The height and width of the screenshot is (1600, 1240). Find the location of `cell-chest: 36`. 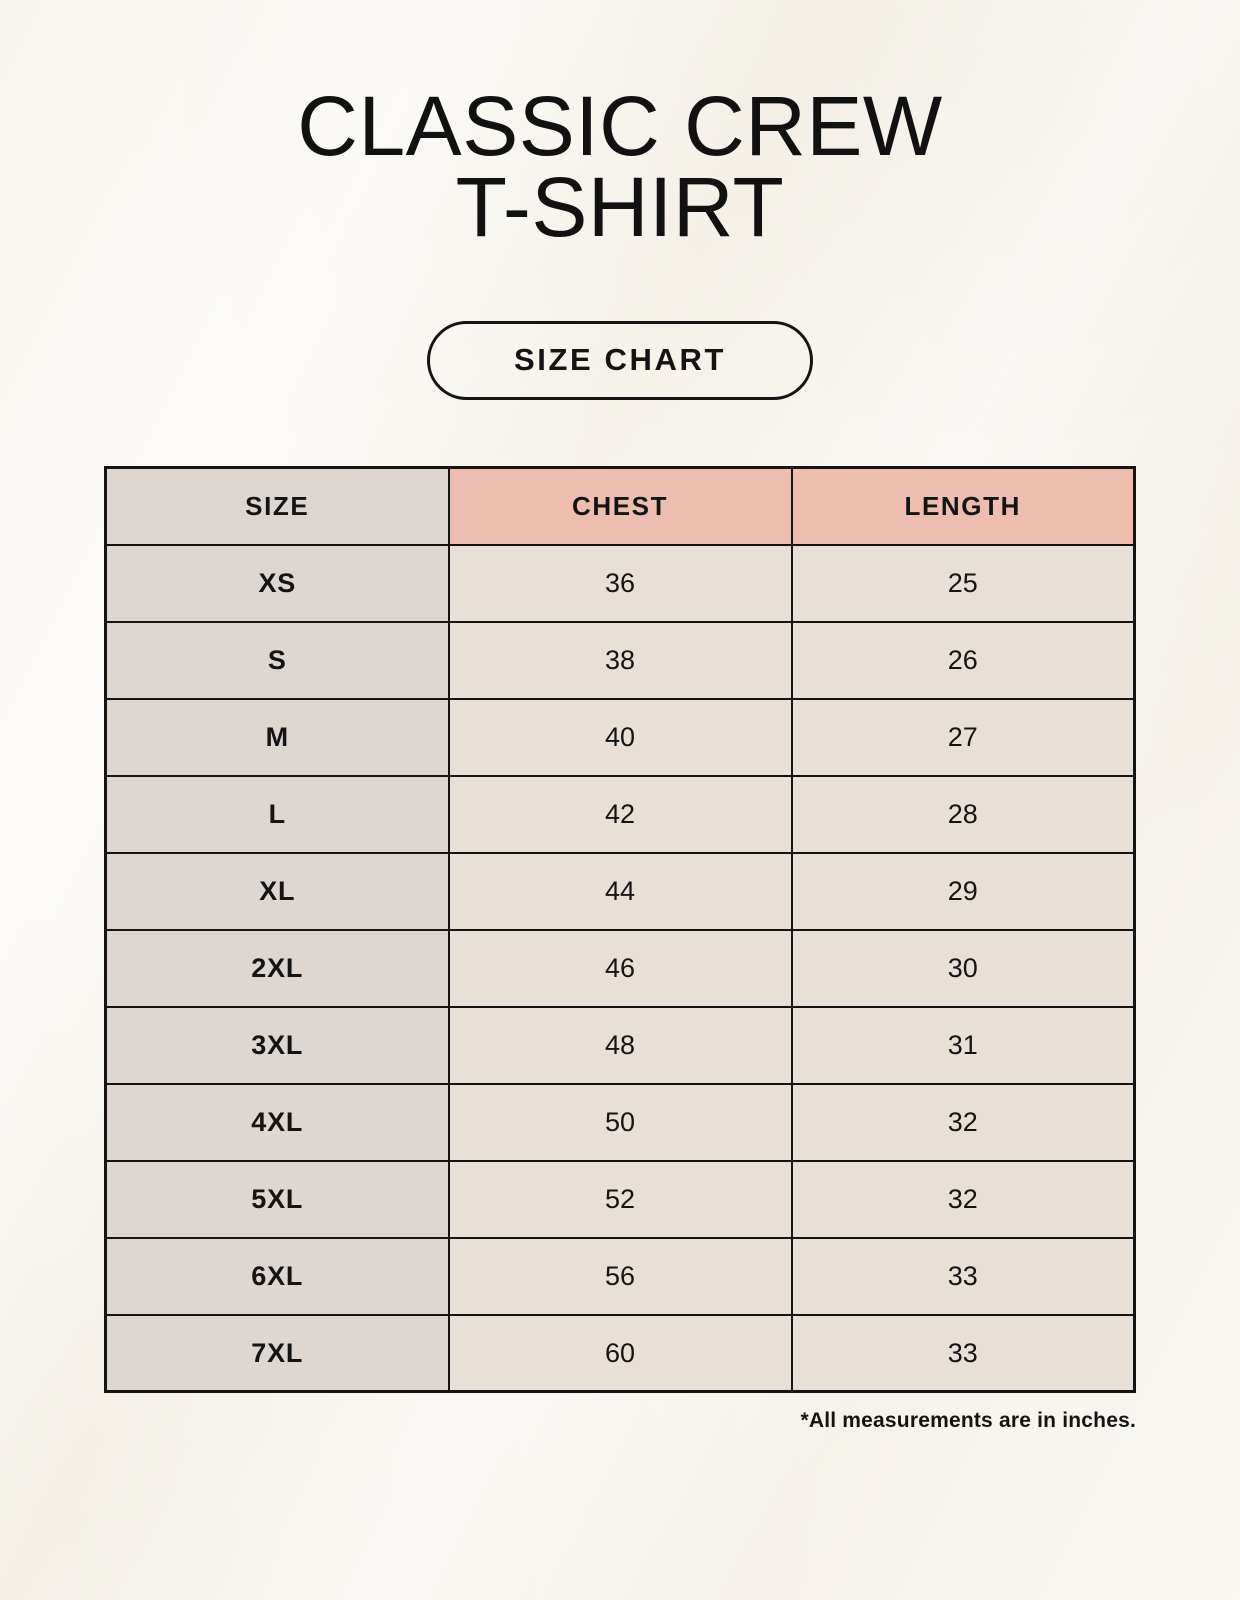

cell-chest: 36 is located at coordinates (620, 583).